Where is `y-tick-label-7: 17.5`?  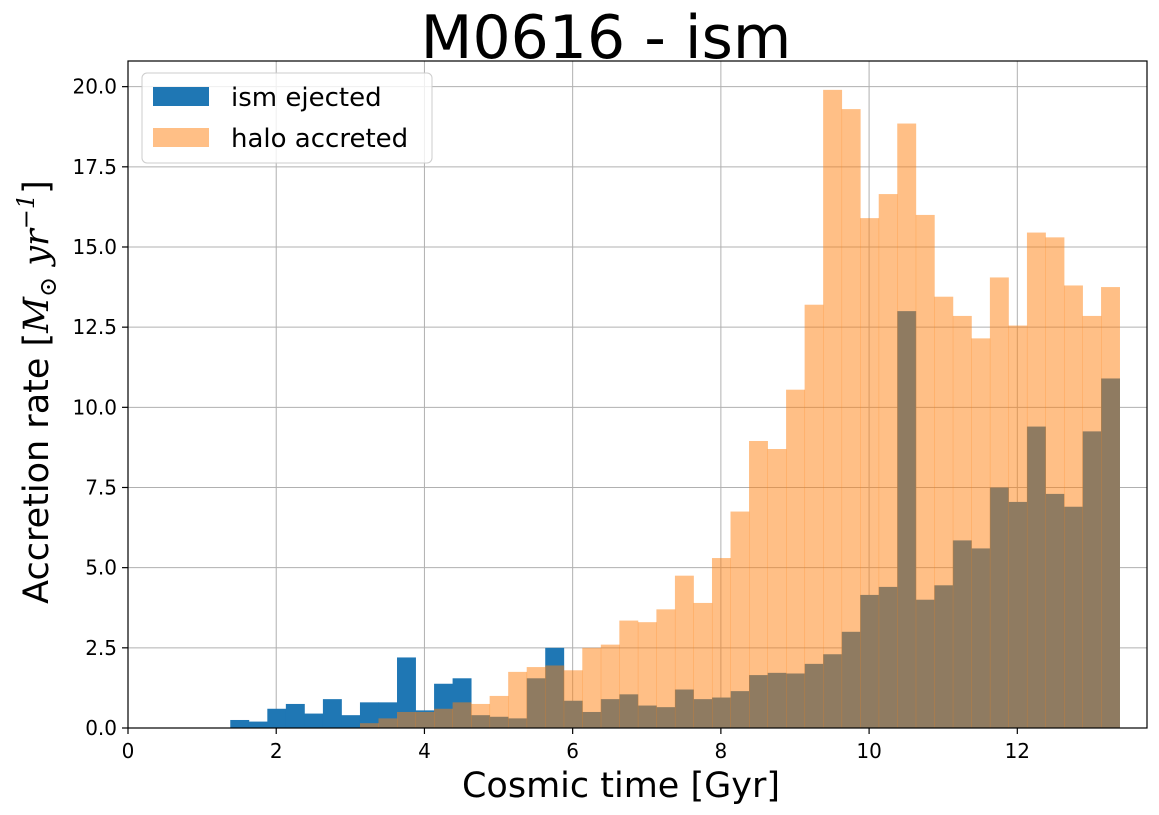 y-tick-label-7: 17.5 is located at coordinates (94, 167).